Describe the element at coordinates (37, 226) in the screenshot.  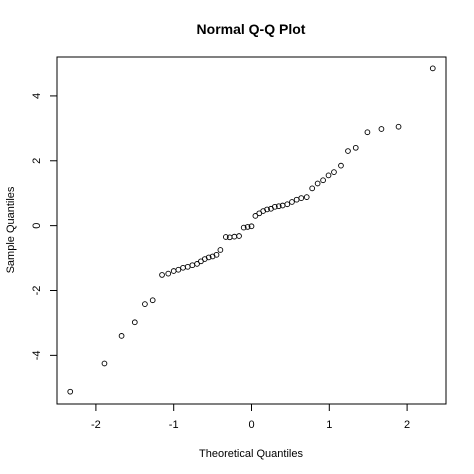
I see `y-tick-label: 0` at that location.